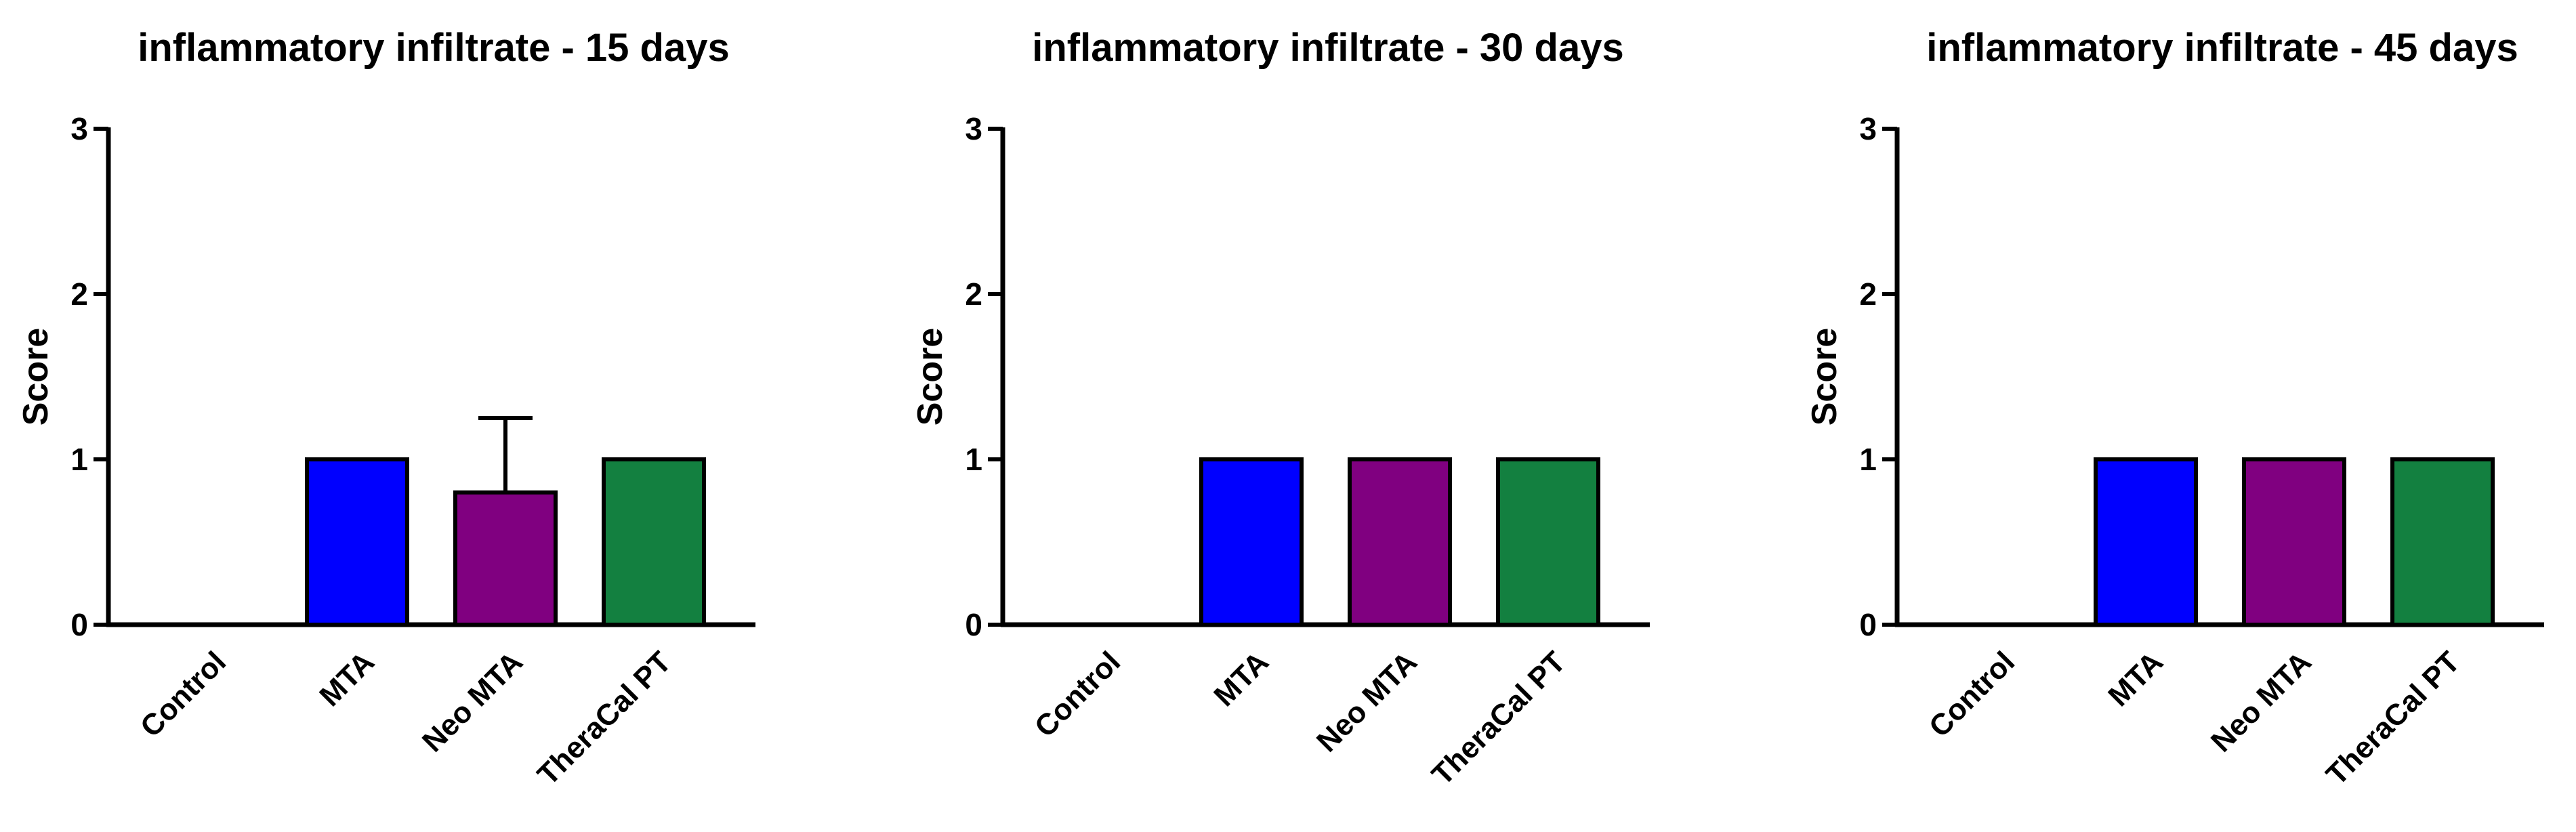 This screenshot has width=2576, height=832. What do you see at coordinates (1327, 48) in the screenshot?
I see `chart-title: inflammatory infiltrate - 30 days` at bounding box center [1327, 48].